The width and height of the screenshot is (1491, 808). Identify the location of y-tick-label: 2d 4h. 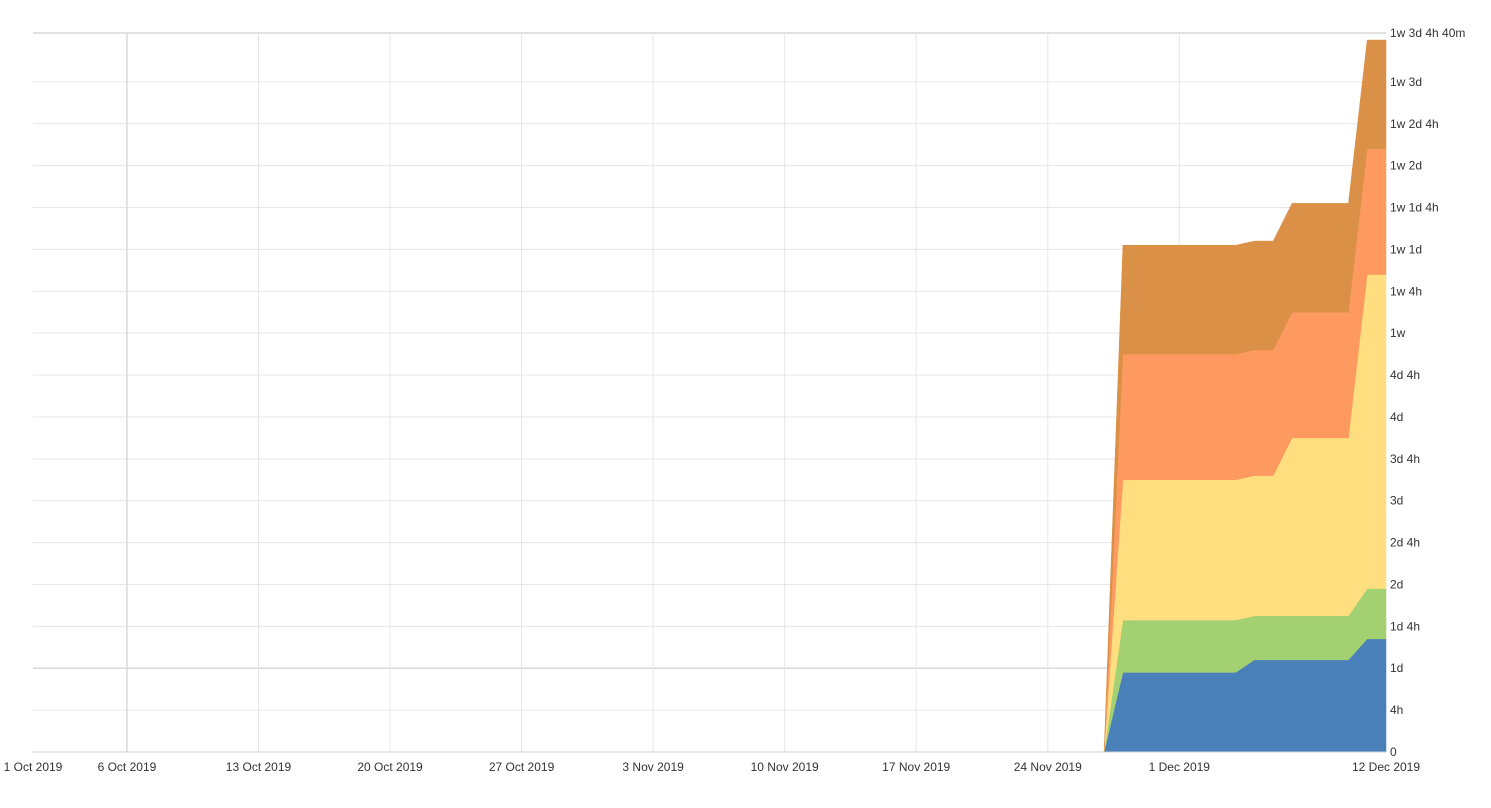
(1405, 543).